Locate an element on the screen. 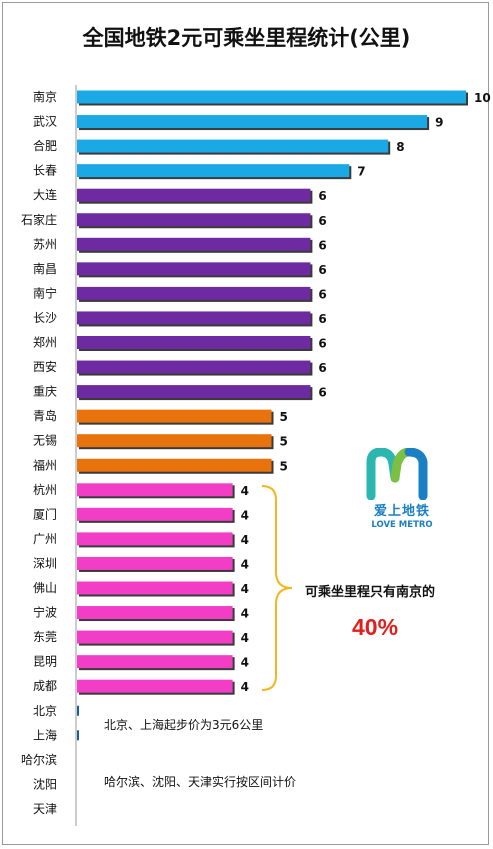  category-label: 石家庄 is located at coordinates (39, 219).